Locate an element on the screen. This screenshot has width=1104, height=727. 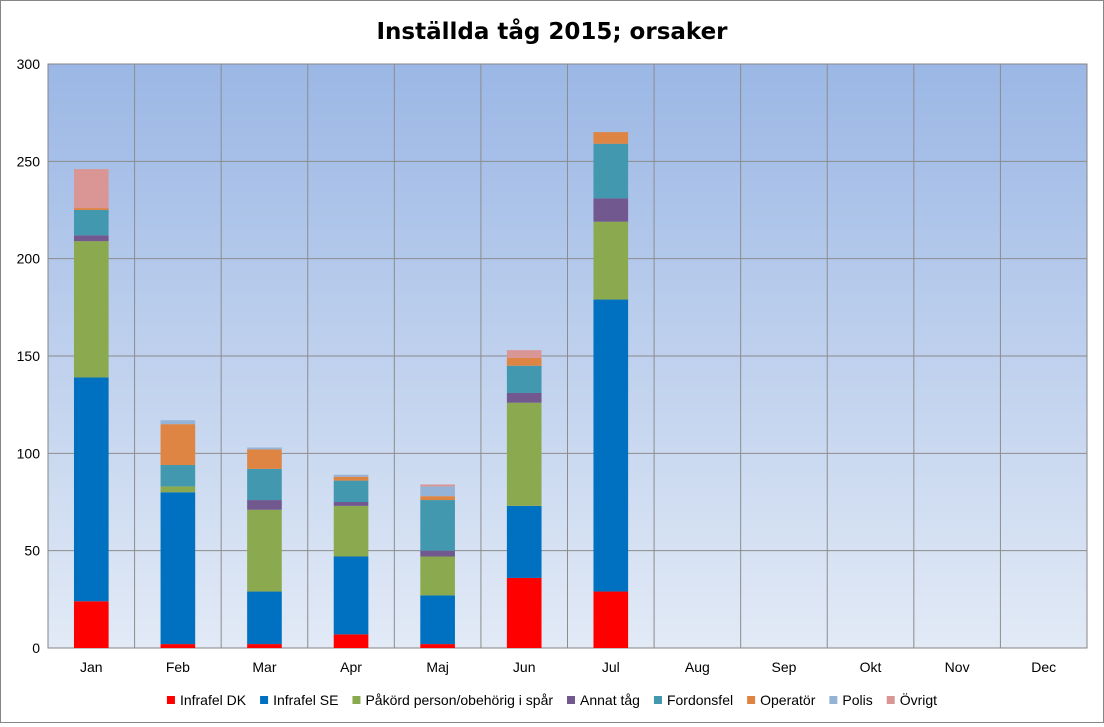
chart-title: Inställda tåg 2015; orsaker is located at coordinates (552, 31).